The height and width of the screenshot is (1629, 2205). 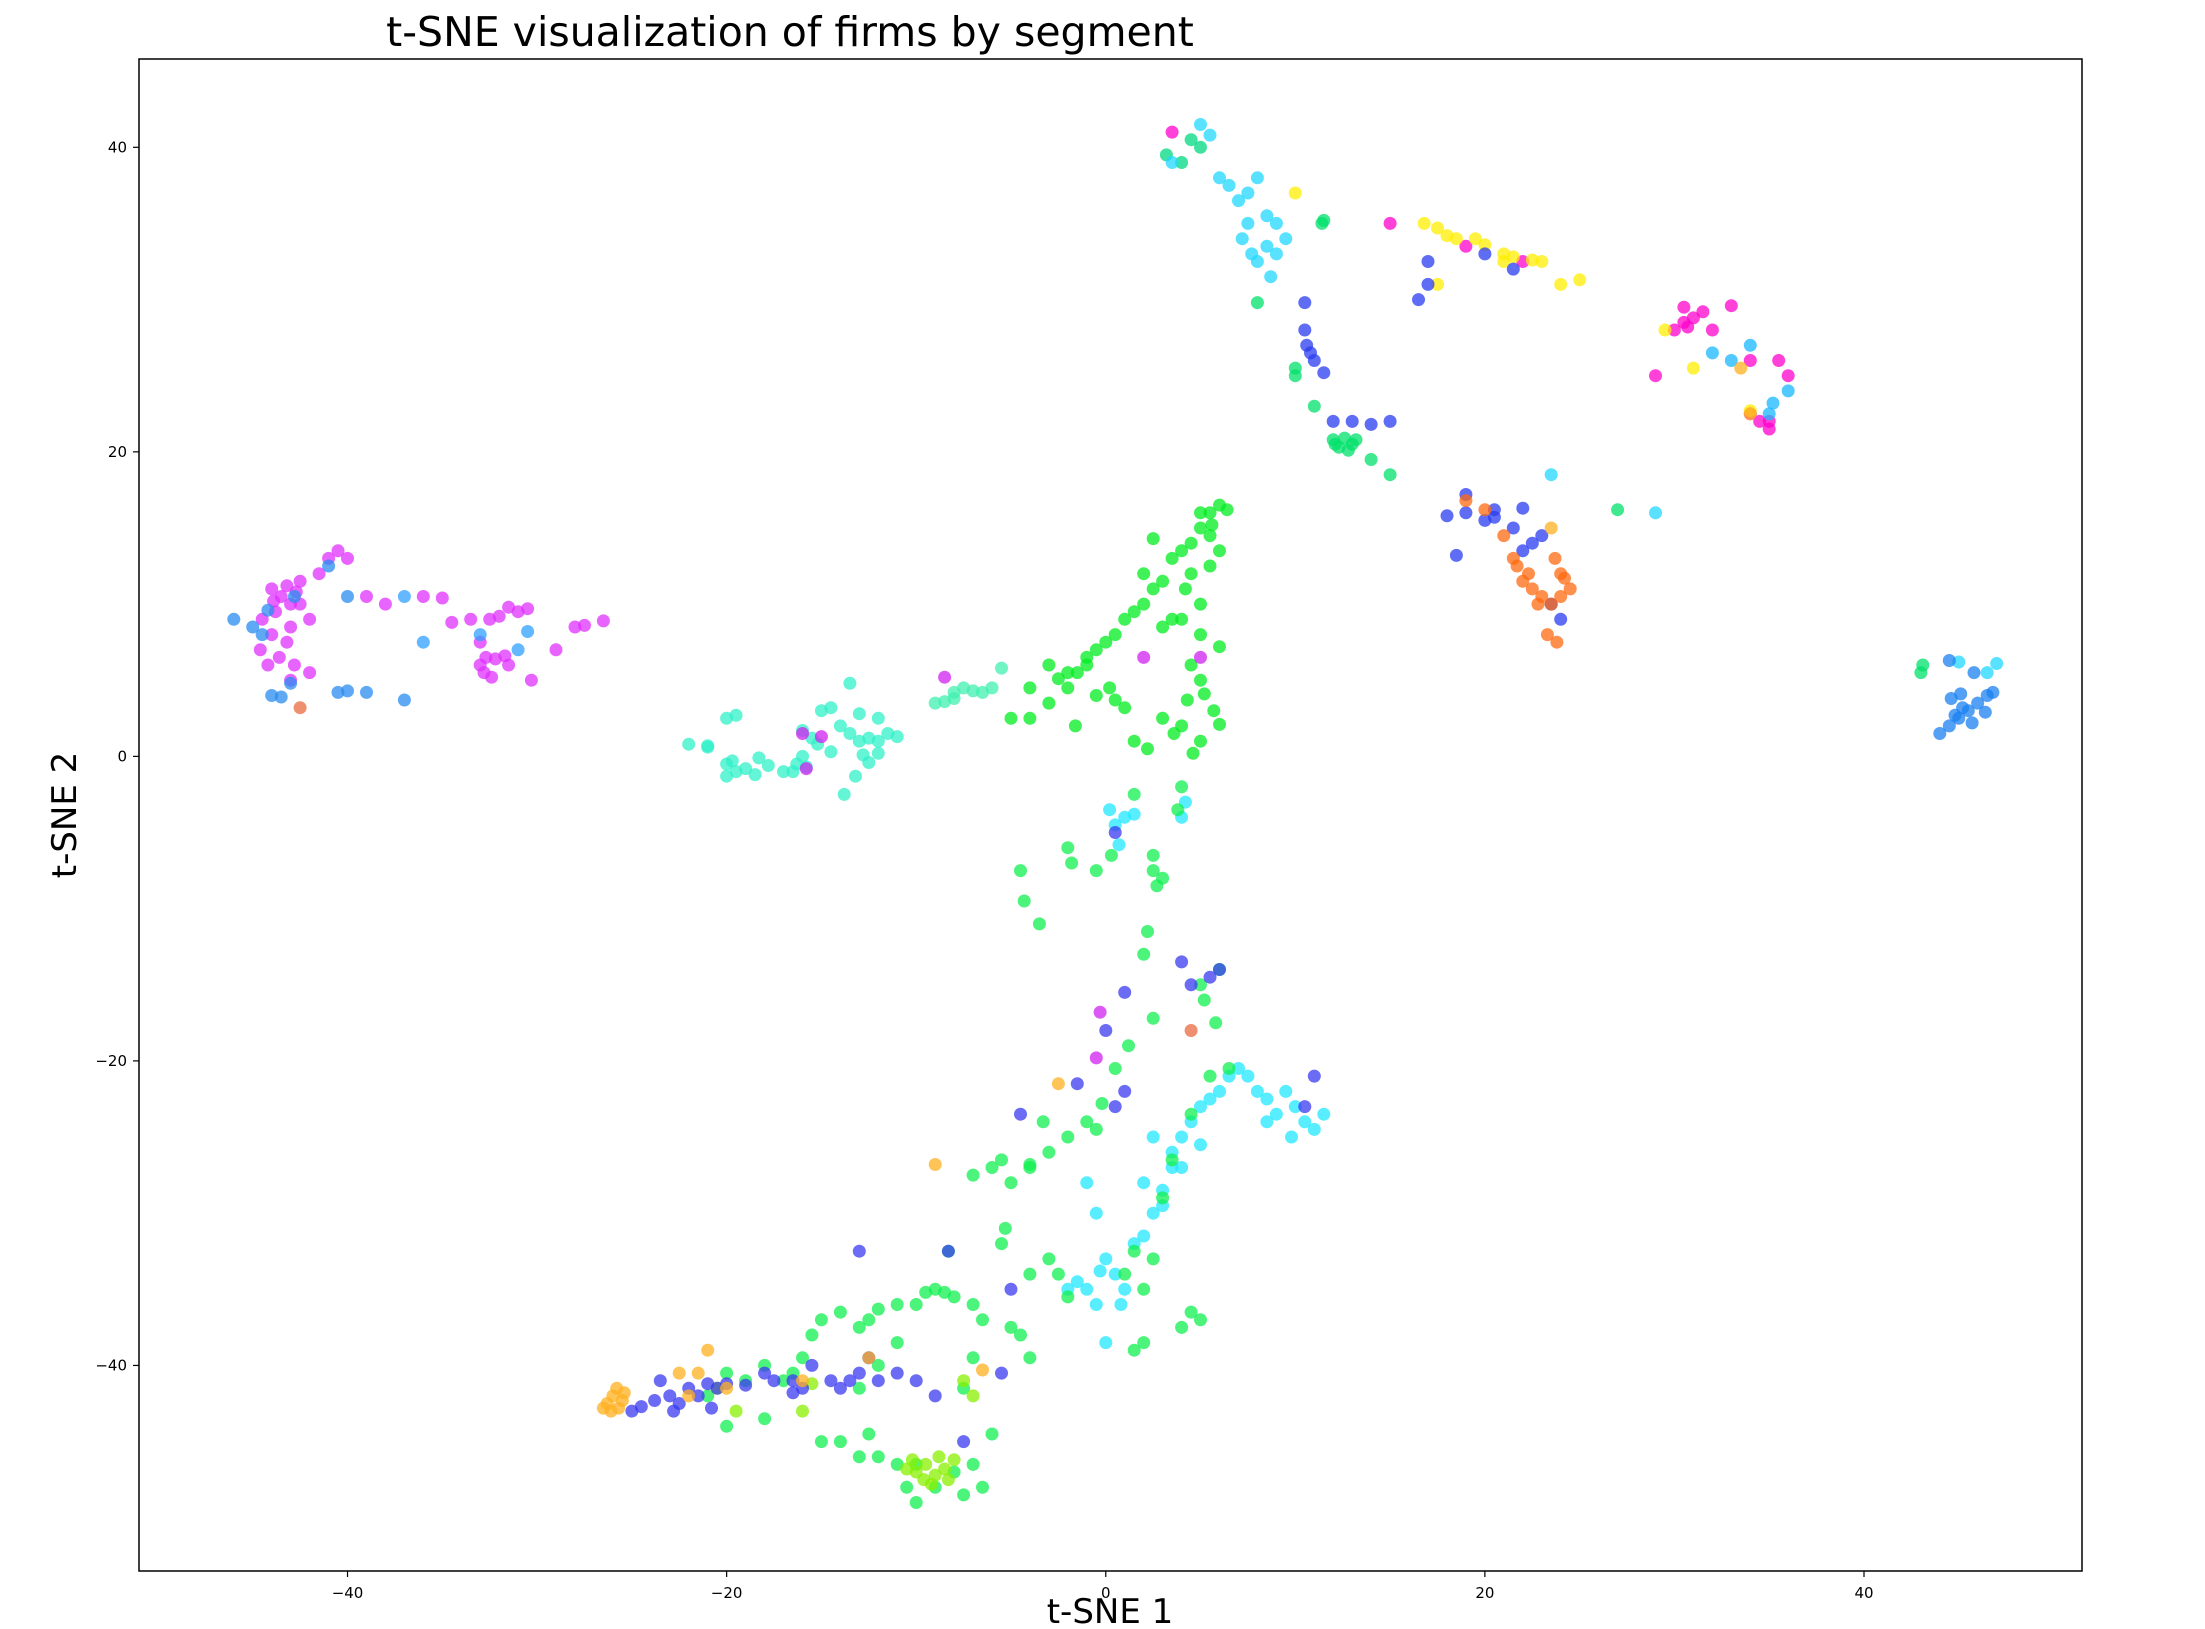 I want to click on x-tick-label: −20, so click(x=727, y=1593).